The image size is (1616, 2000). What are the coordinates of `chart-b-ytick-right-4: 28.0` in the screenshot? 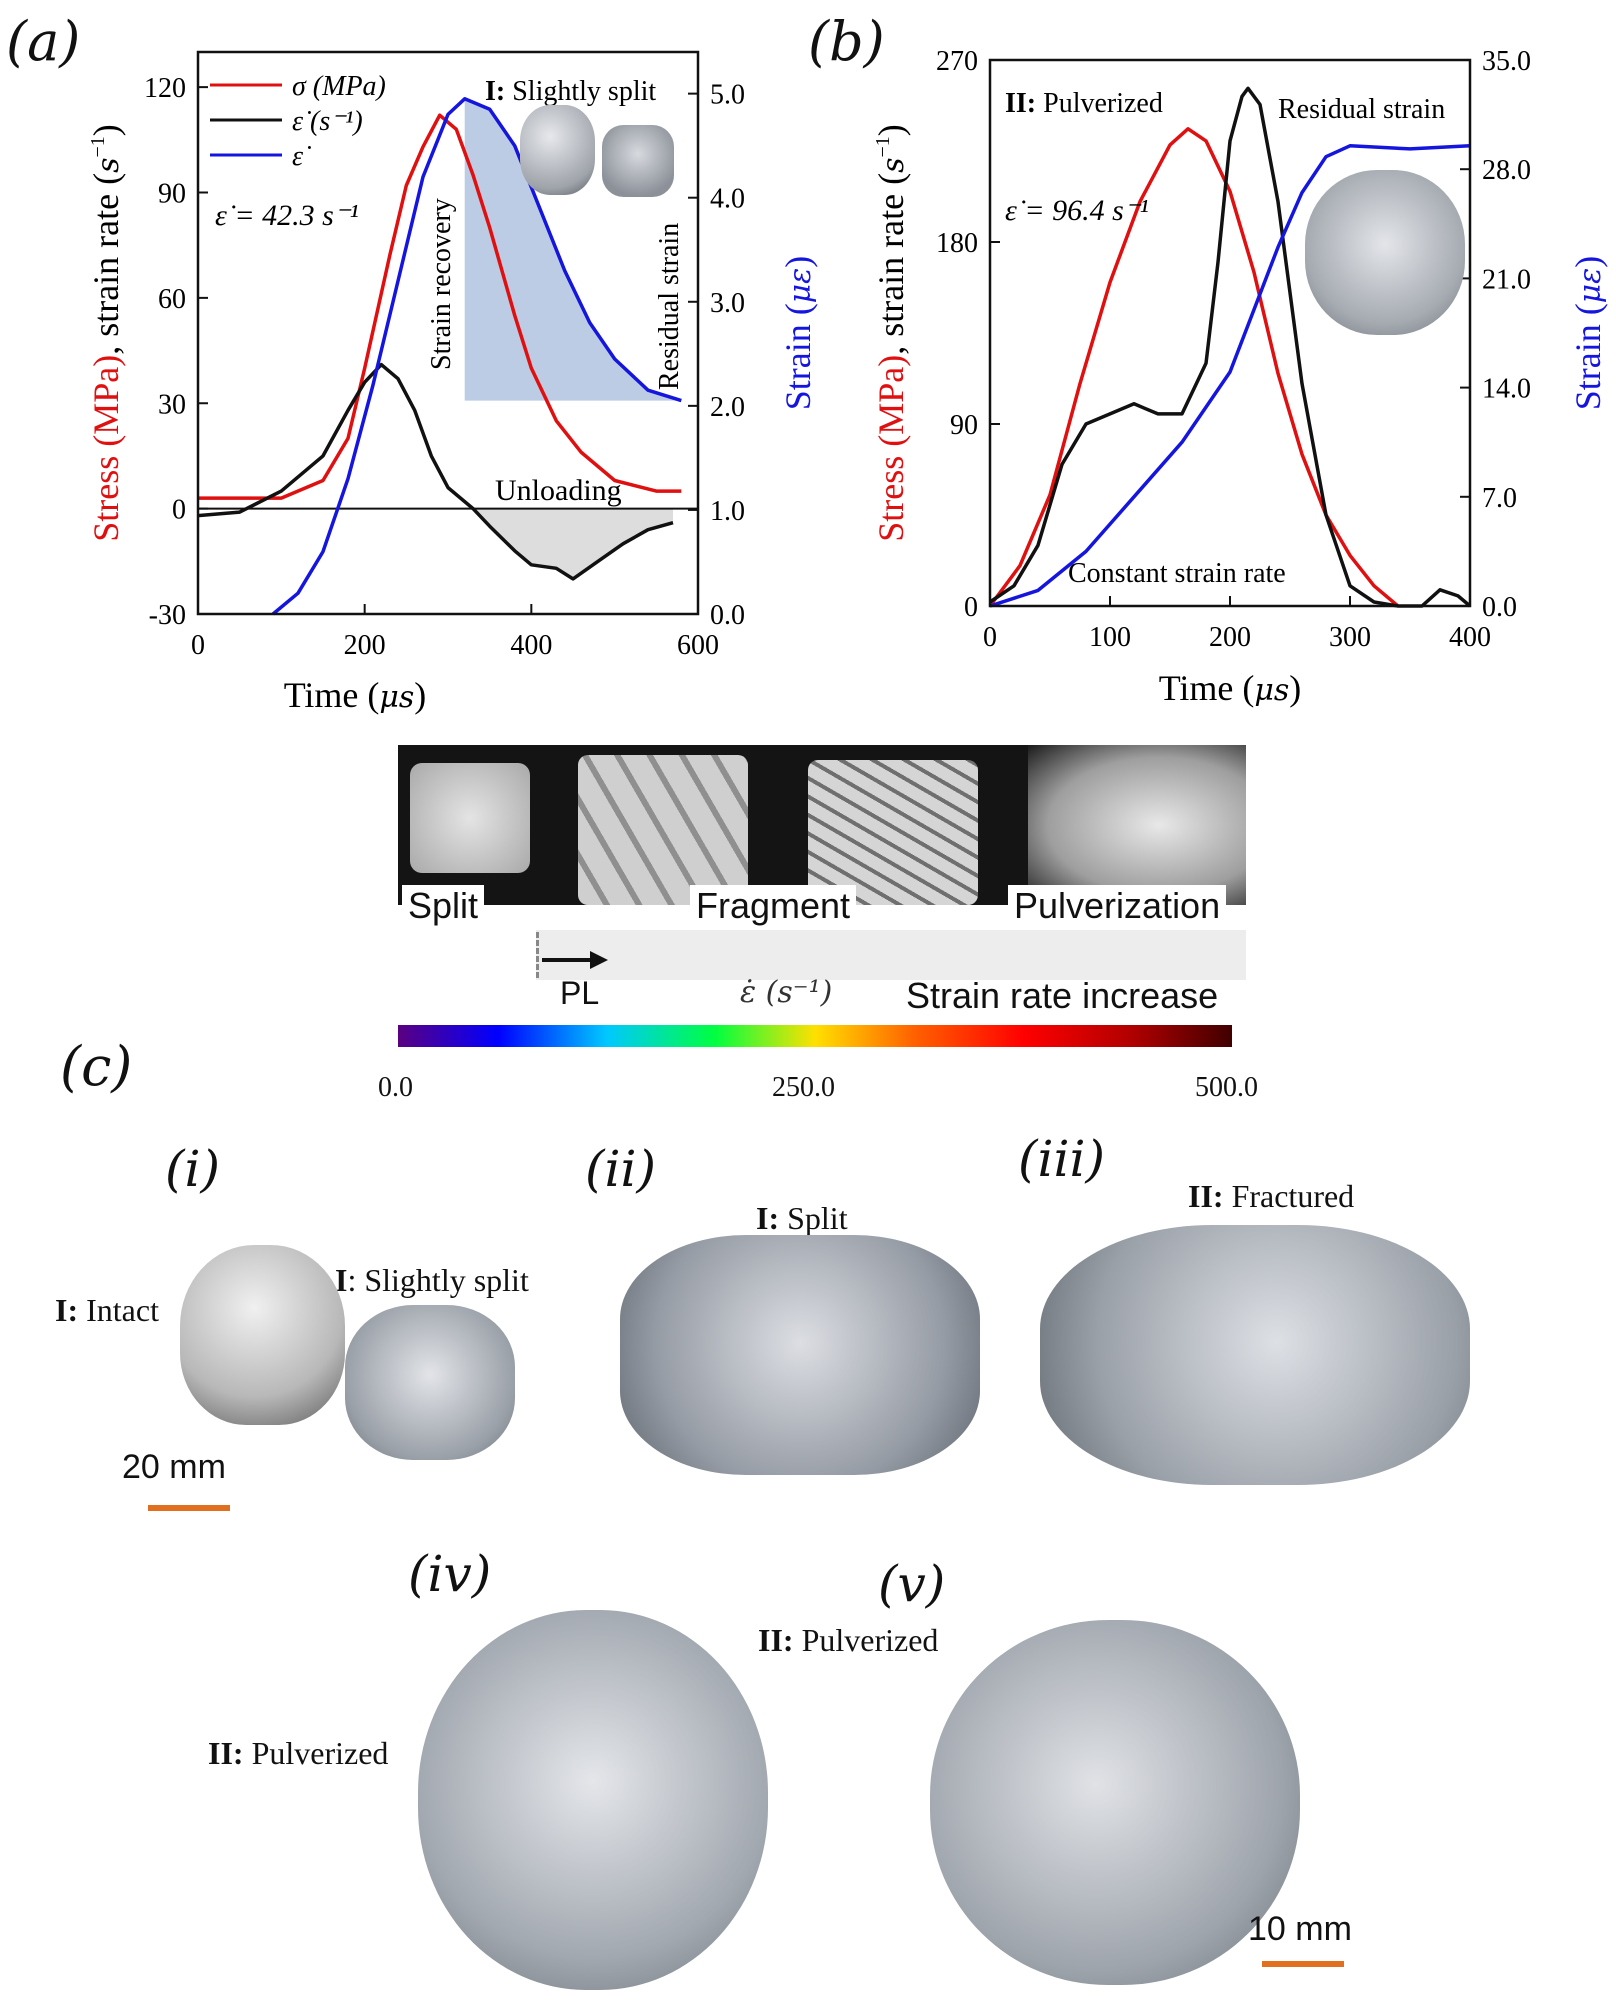 It's located at (1506, 170).